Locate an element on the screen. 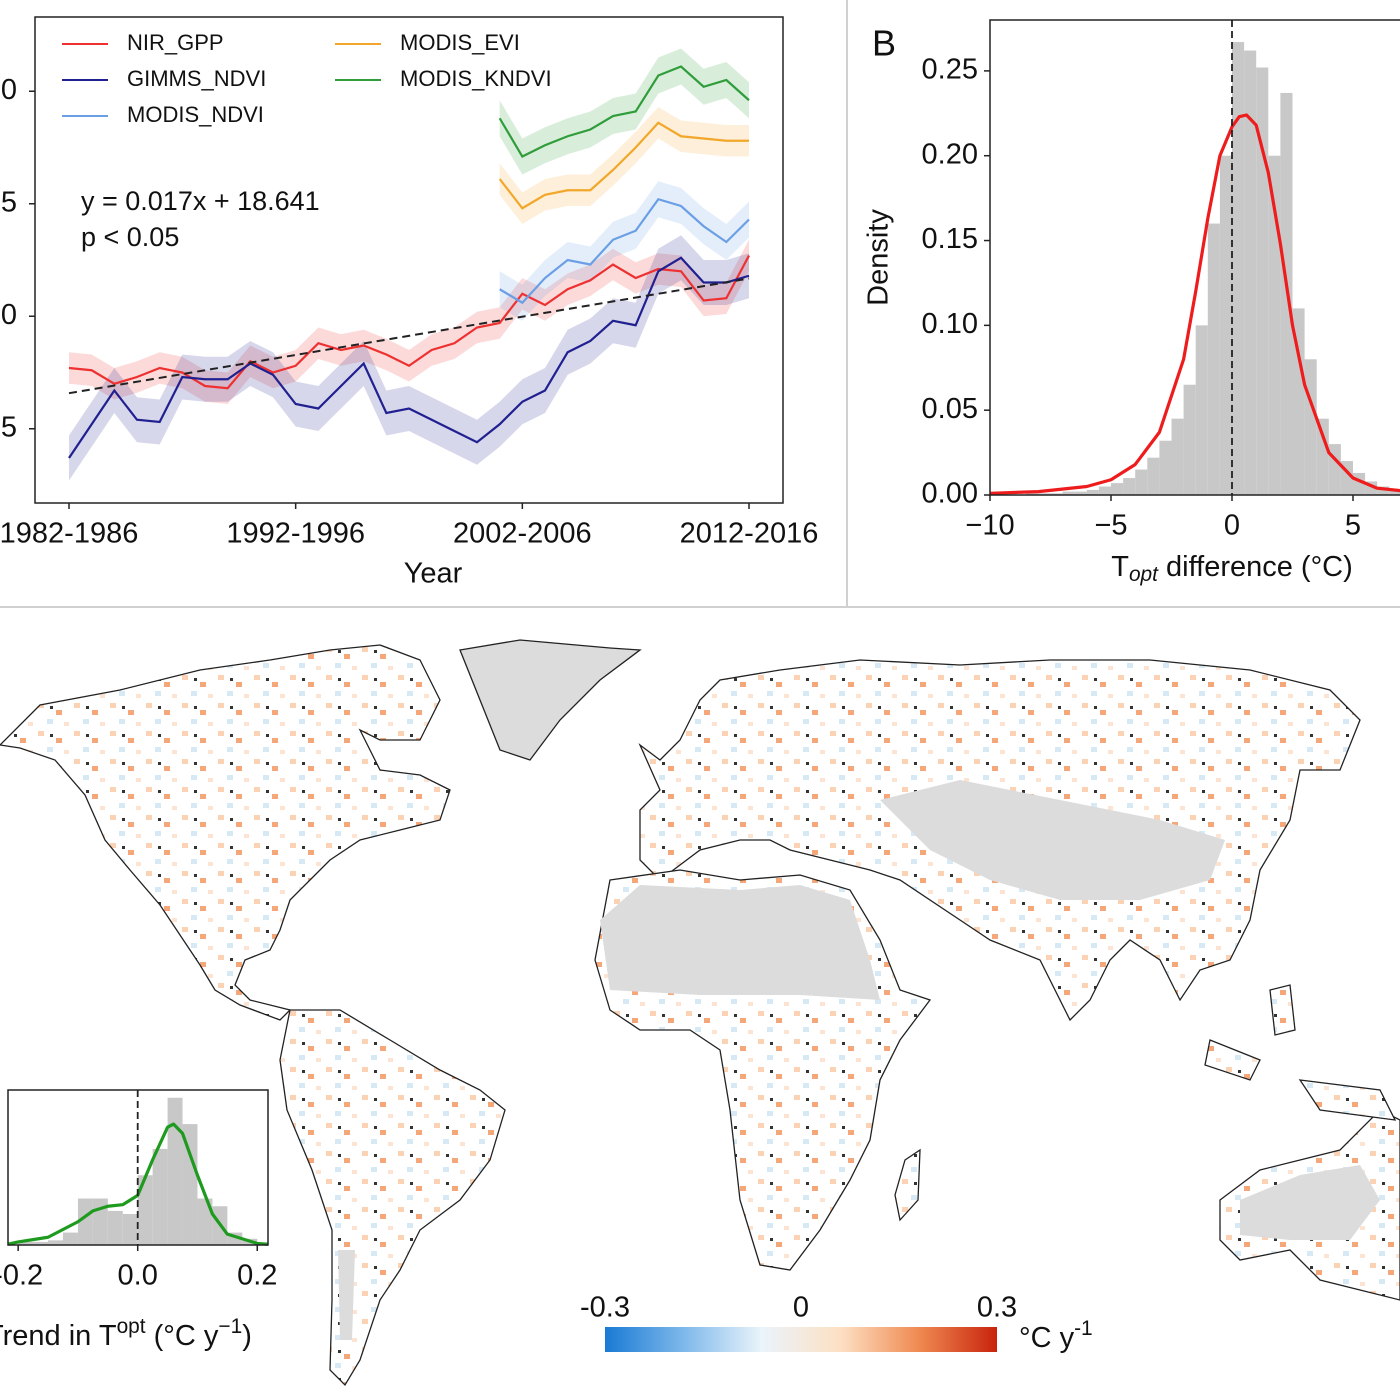 The height and width of the screenshot is (1400, 1400). x-tick-label: -0.2 is located at coordinates (21, 1276).